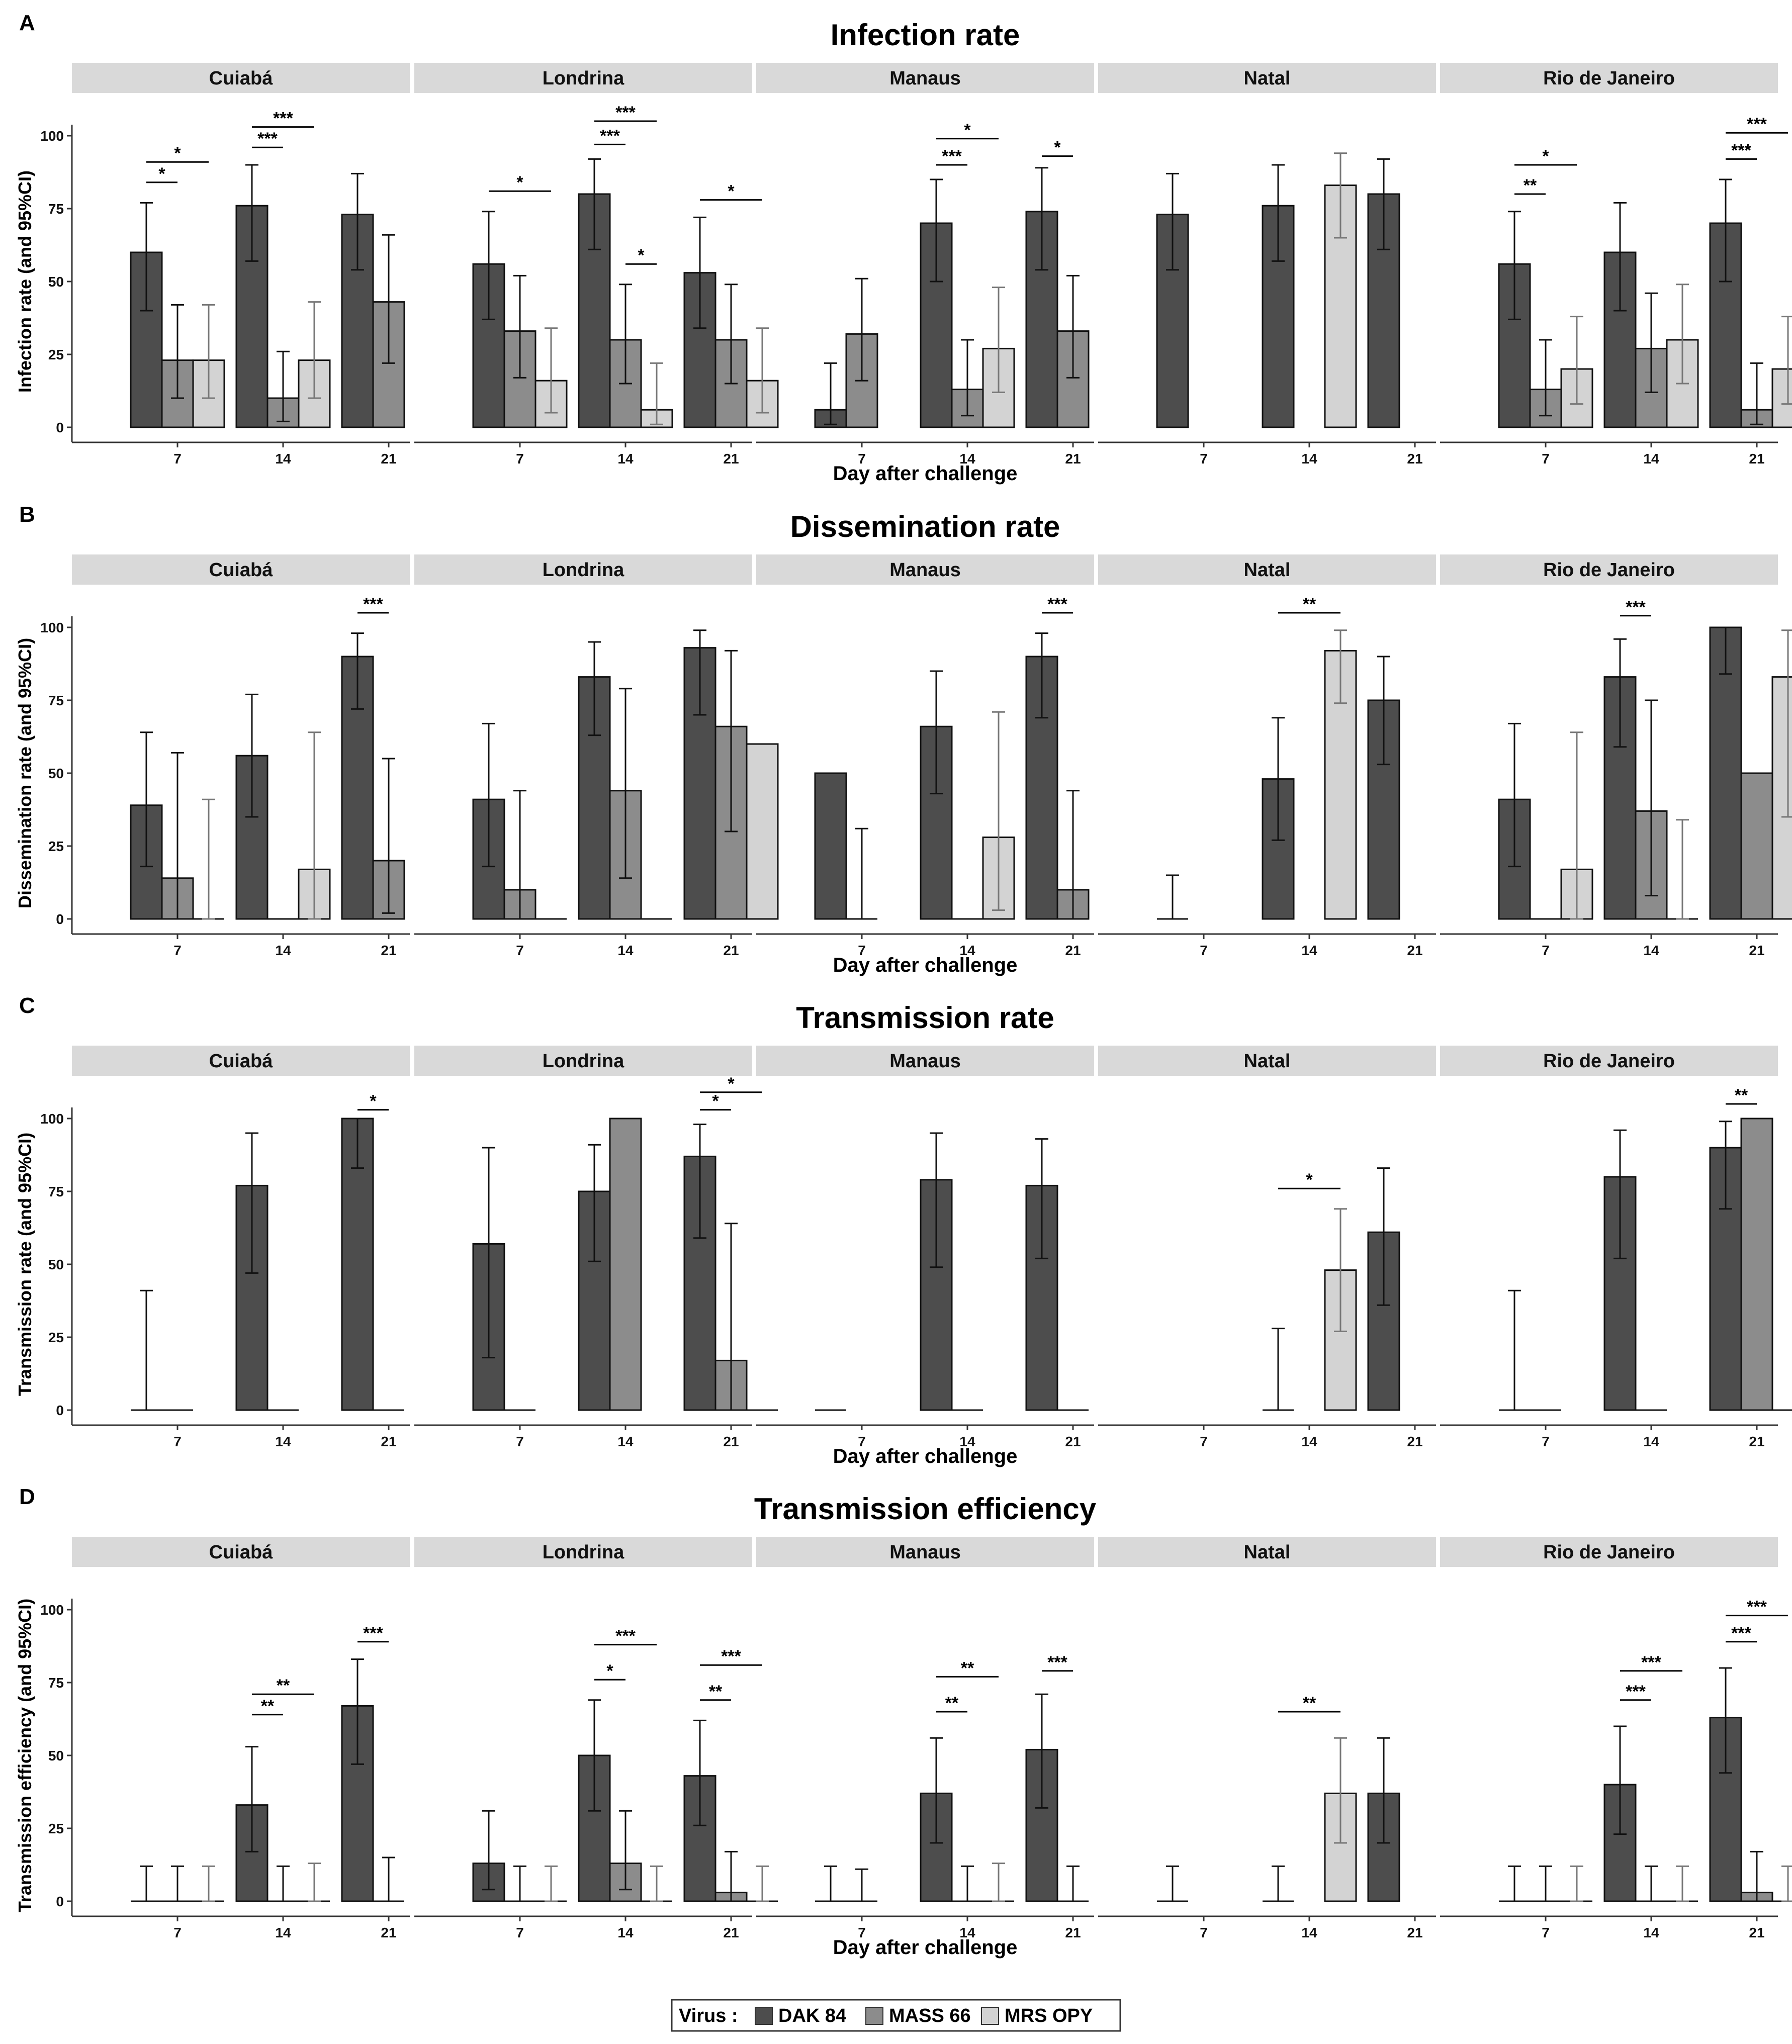 The image size is (1792, 2044). I want to click on facet-Londrina: Londrina 7 14 21, so click(597, 756).